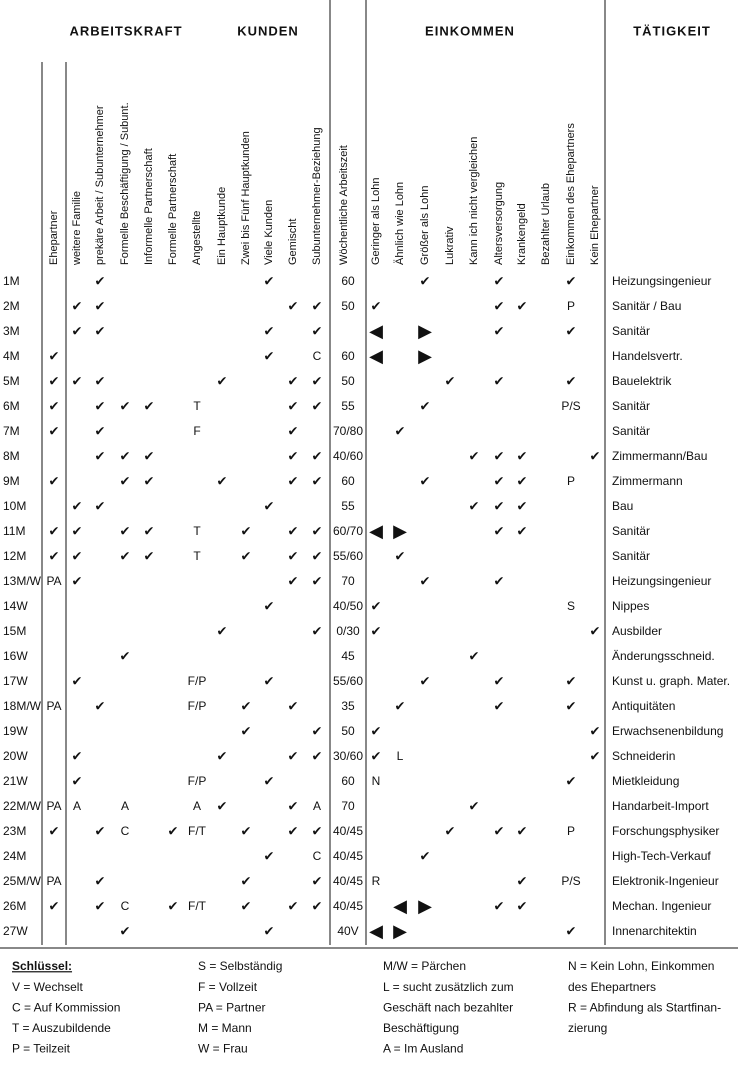 The width and height of the screenshot is (738, 1082). What do you see at coordinates (376, 221) in the screenshot?
I see `column-header: Geringer als Lohn` at bounding box center [376, 221].